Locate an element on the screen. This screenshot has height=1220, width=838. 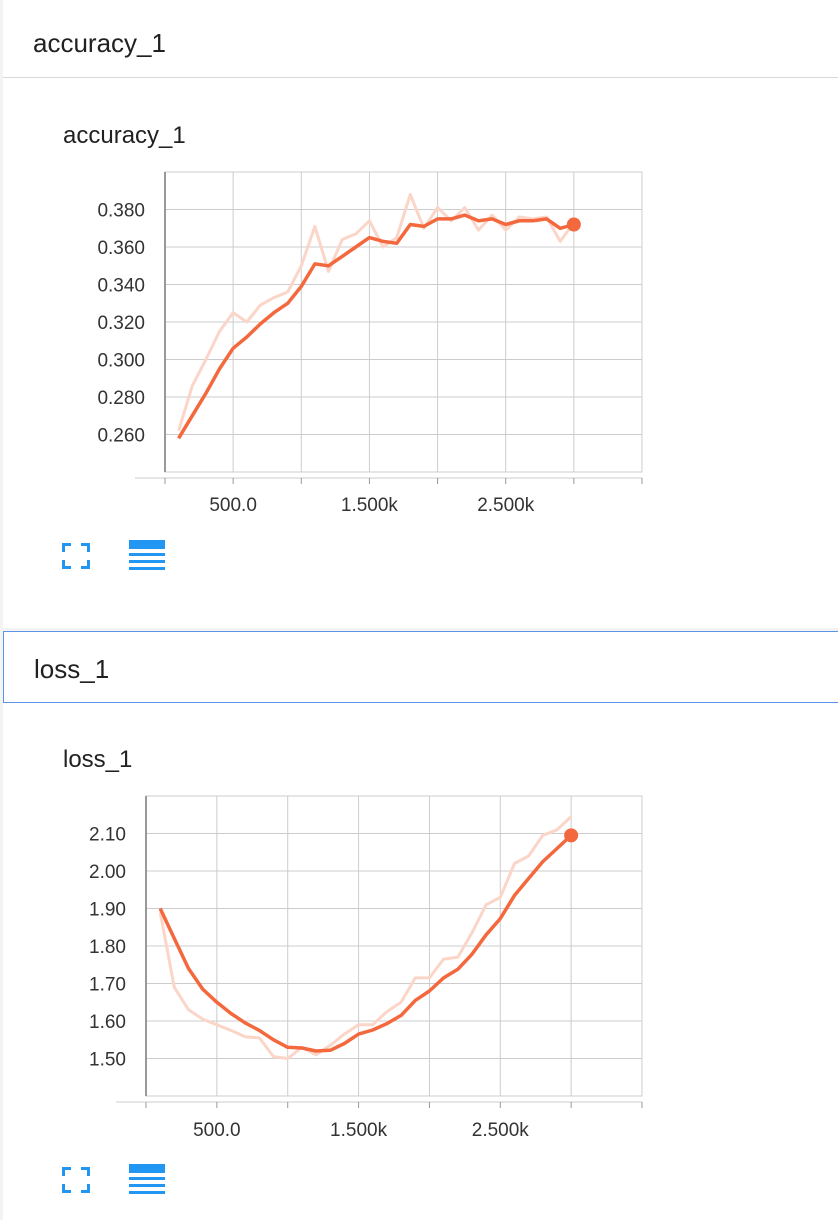
y-tick-label: 2.00 is located at coordinates (107, 872).